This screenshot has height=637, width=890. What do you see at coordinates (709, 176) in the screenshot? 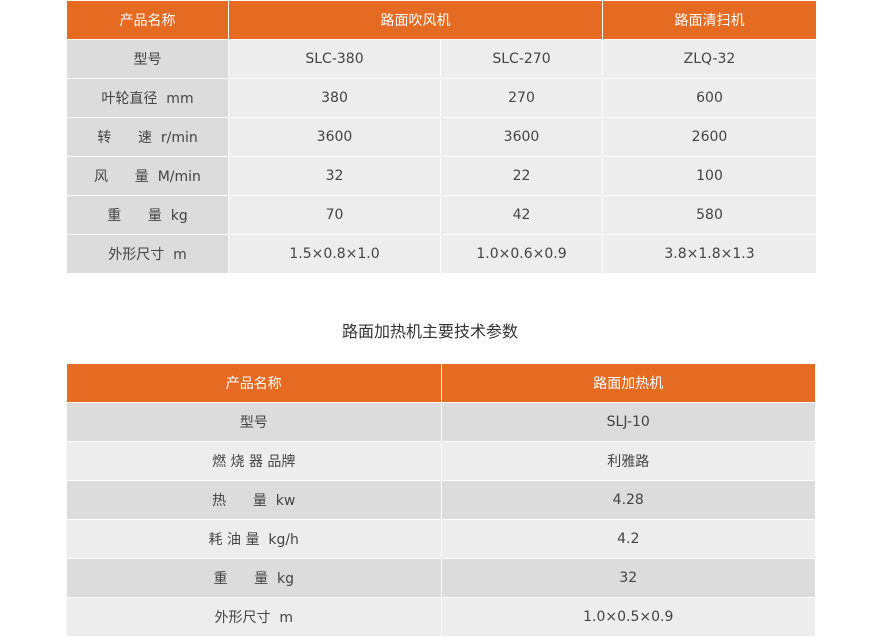
I see `value-cell: 100` at bounding box center [709, 176].